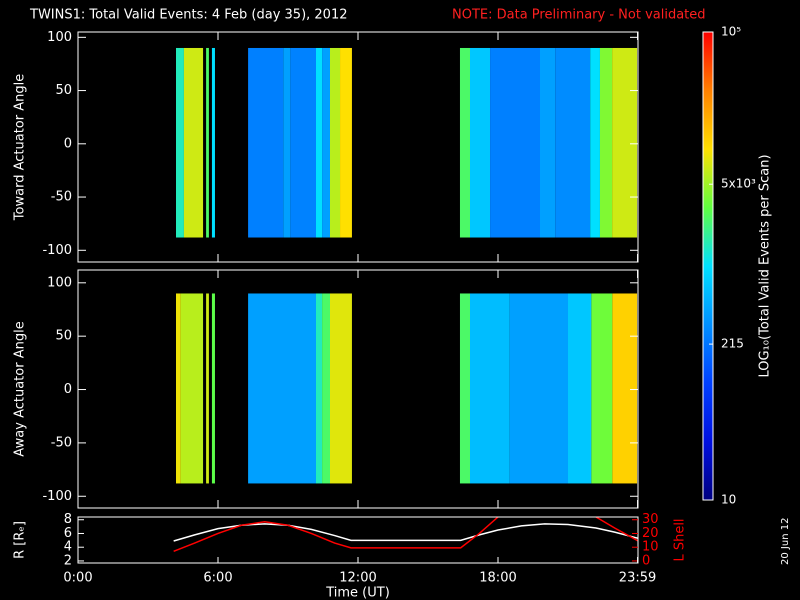 This screenshot has width=800, height=600. I want to click on y2-tick-label: 10, so click(650, 547).